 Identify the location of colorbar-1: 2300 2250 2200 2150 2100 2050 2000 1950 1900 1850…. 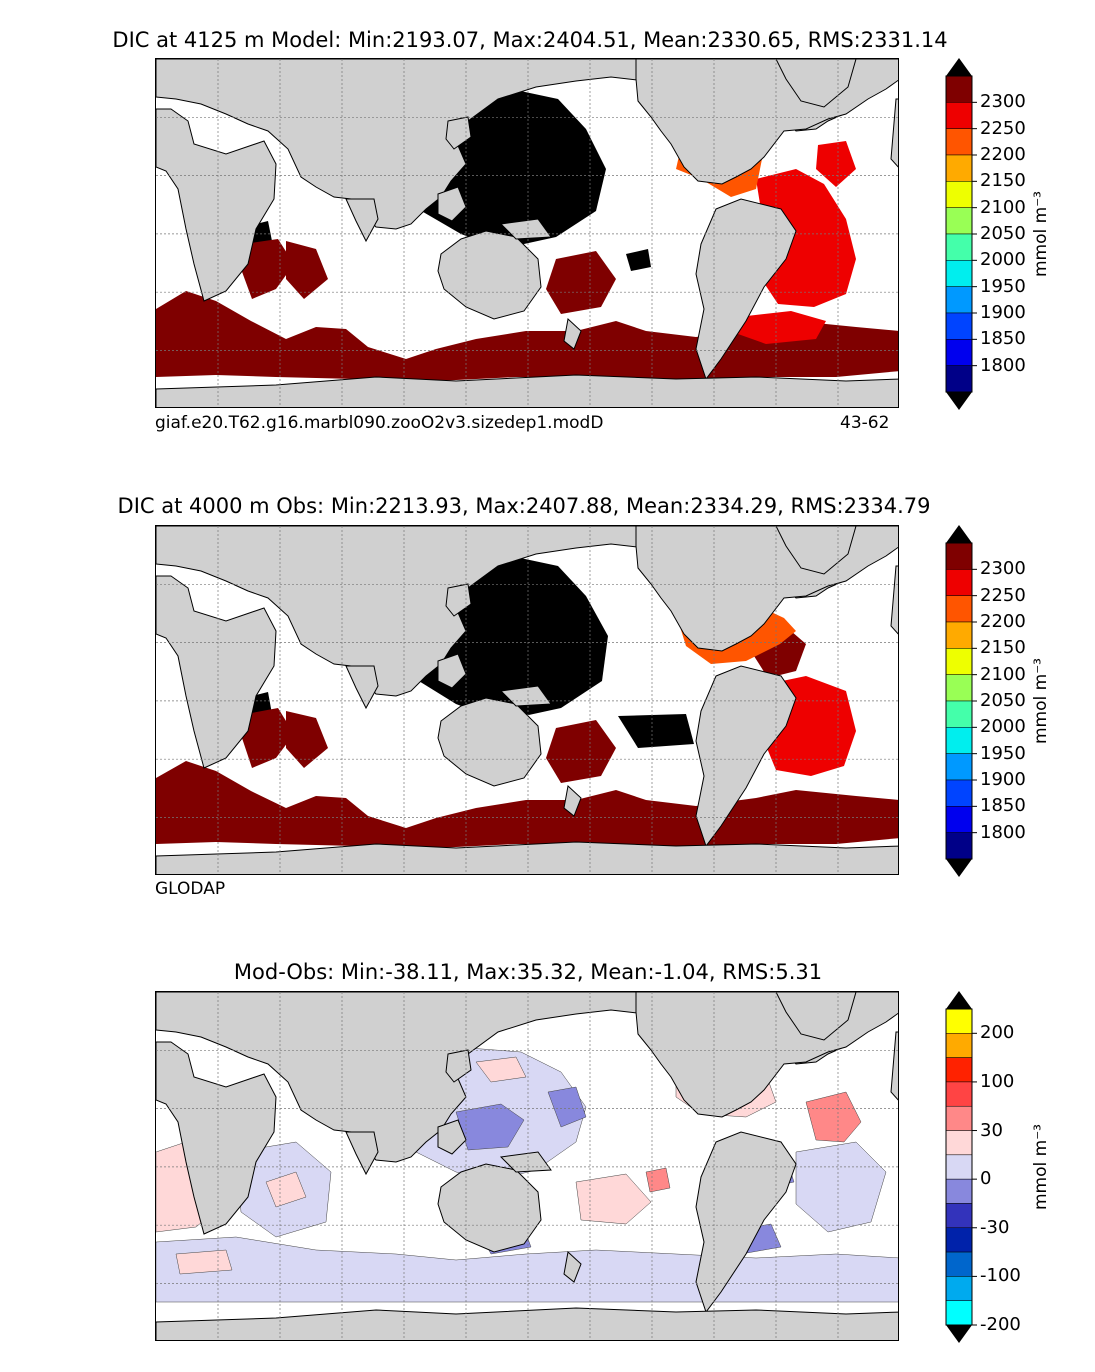
(998, 234).